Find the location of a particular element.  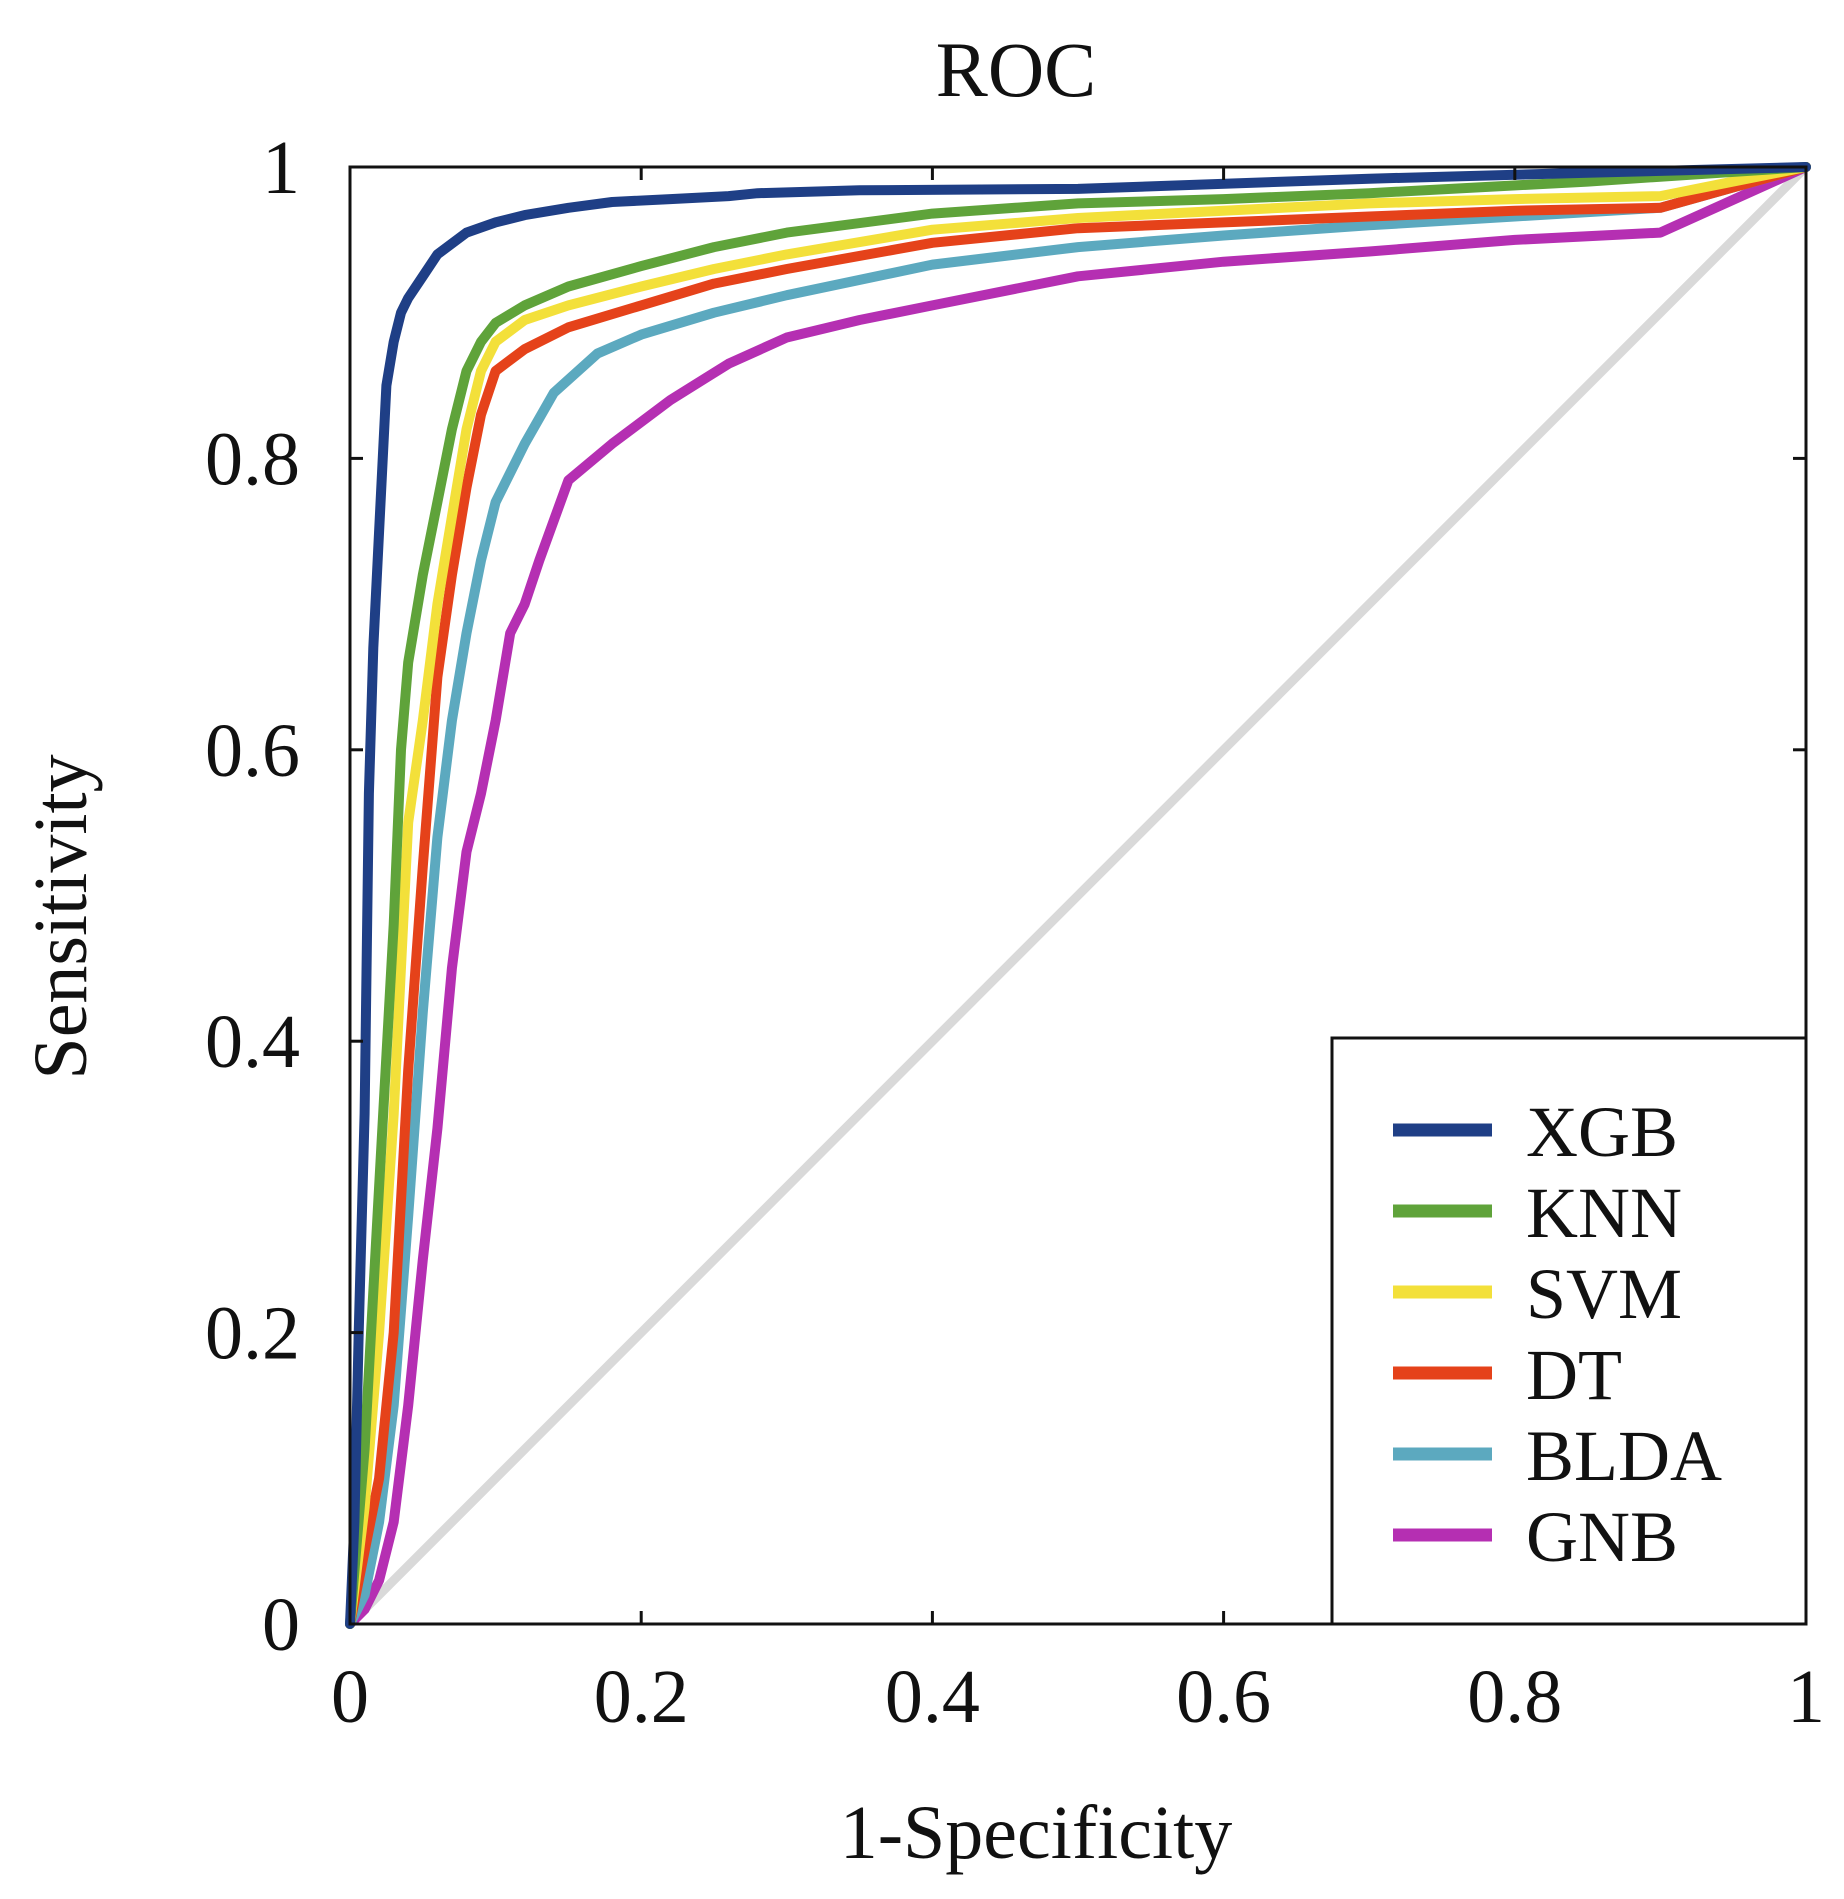

y-tick-label: 0.4 is located at coordinates (252, 1042).